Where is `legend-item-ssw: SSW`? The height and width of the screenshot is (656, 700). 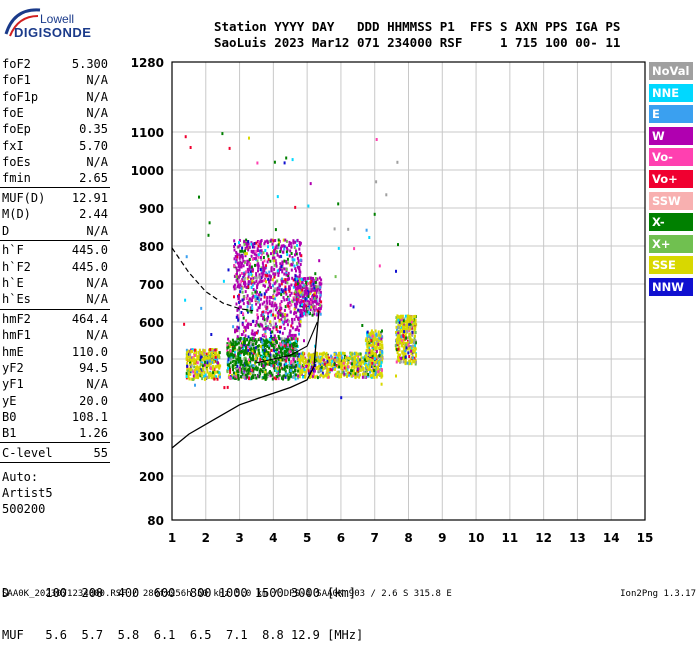 legend-item-ssw: SSW is located at coordinates (671, 200).